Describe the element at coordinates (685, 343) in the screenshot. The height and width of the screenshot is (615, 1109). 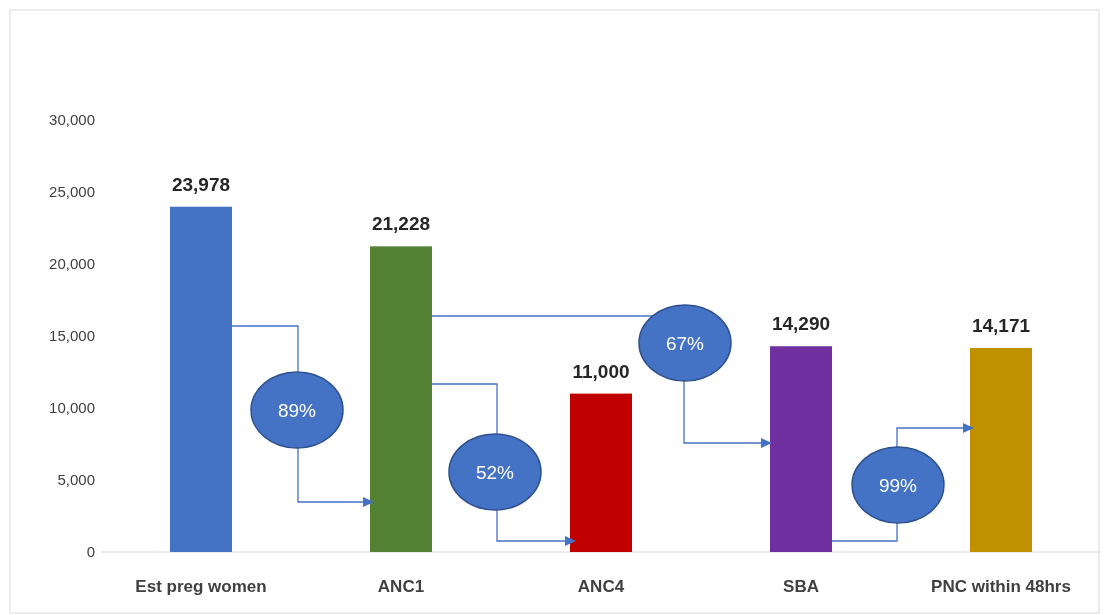
I see `annotation: 67%` at that location.